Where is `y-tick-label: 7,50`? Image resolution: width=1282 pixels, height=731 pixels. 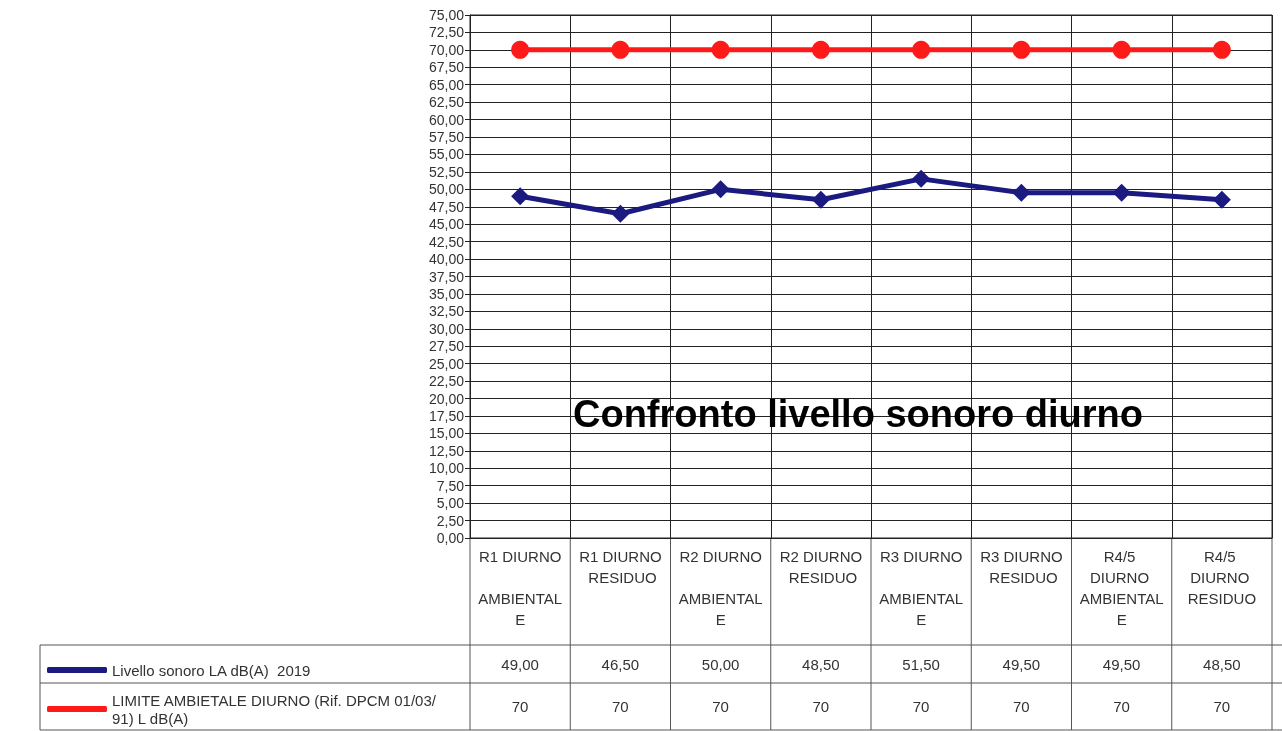 y-tick-label: 7,50 is located at coordinates (450, 485).